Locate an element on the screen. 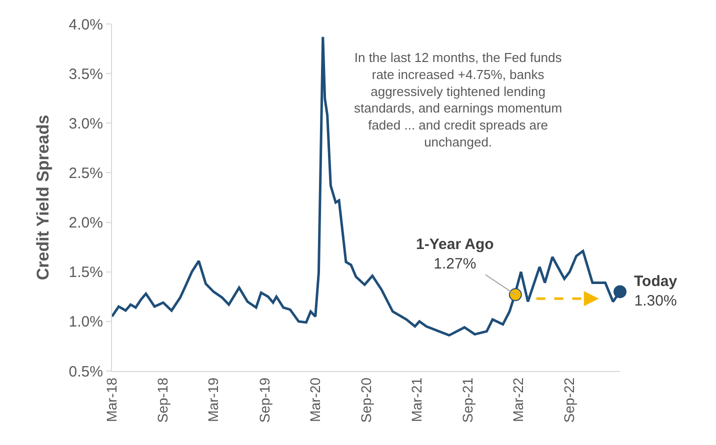 This screenshot has width=716, height=445. y-tick-label: 2.5% is located at coordinates (85, 173).